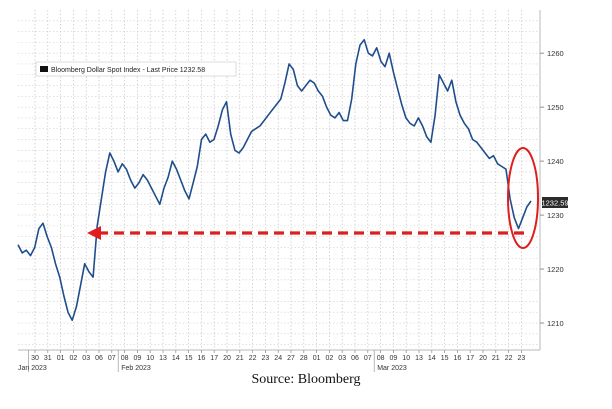 This screenshot has width=612, height=409. What do you see at coordinates (291, 358) in the screenshot?
I see `x-tick-label: 27` at bounding box center [291, 358].